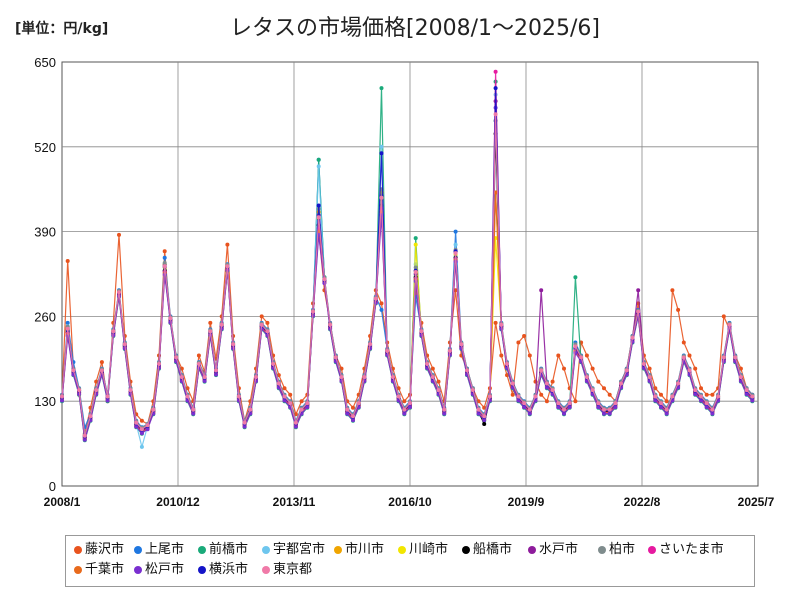 Image resolution: width=800 pixels, height=600 pixels. What do you see at coordinates (293, 550) in the screenshot?
I see `legend-item: 宇都宮市` at bounding box center [293, 550].